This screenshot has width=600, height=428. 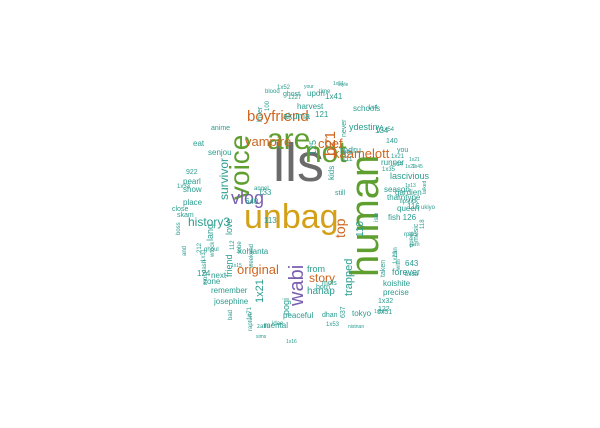 I want to click on cloud-word: mols, so click(x=329, y=283).